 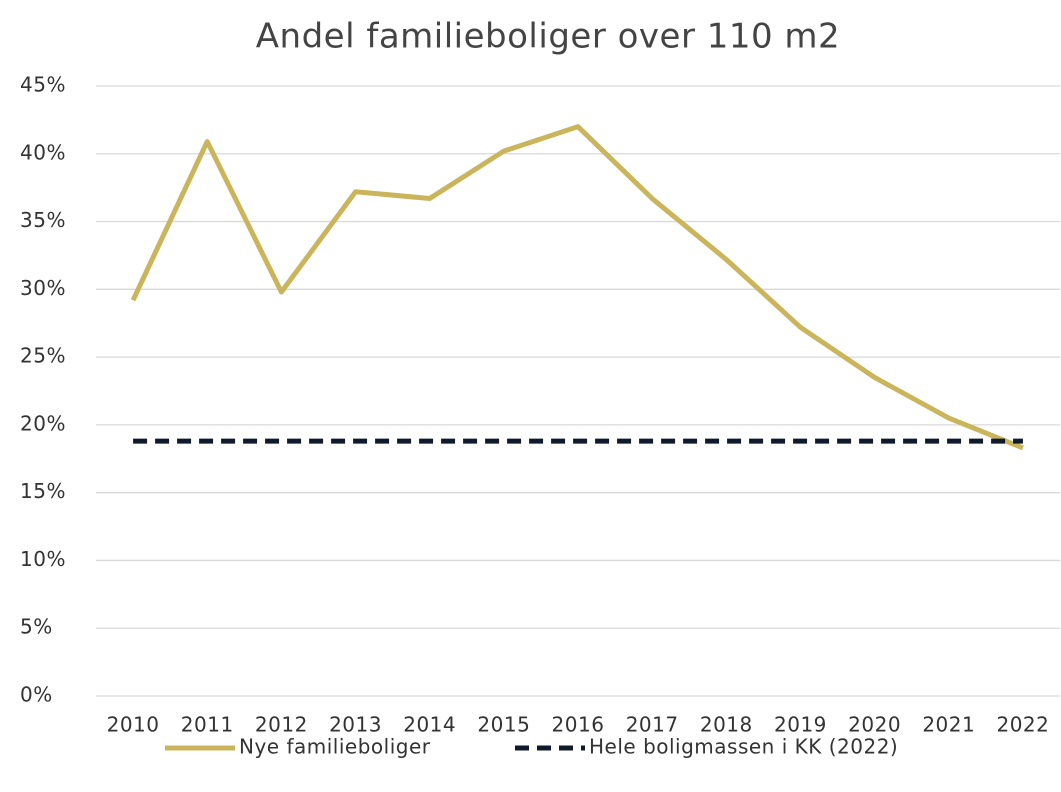 What do you see at coordinates (800, 725) in the screenshot?
I see `x-tick-label: 2019` at bounding box center [800, 725].